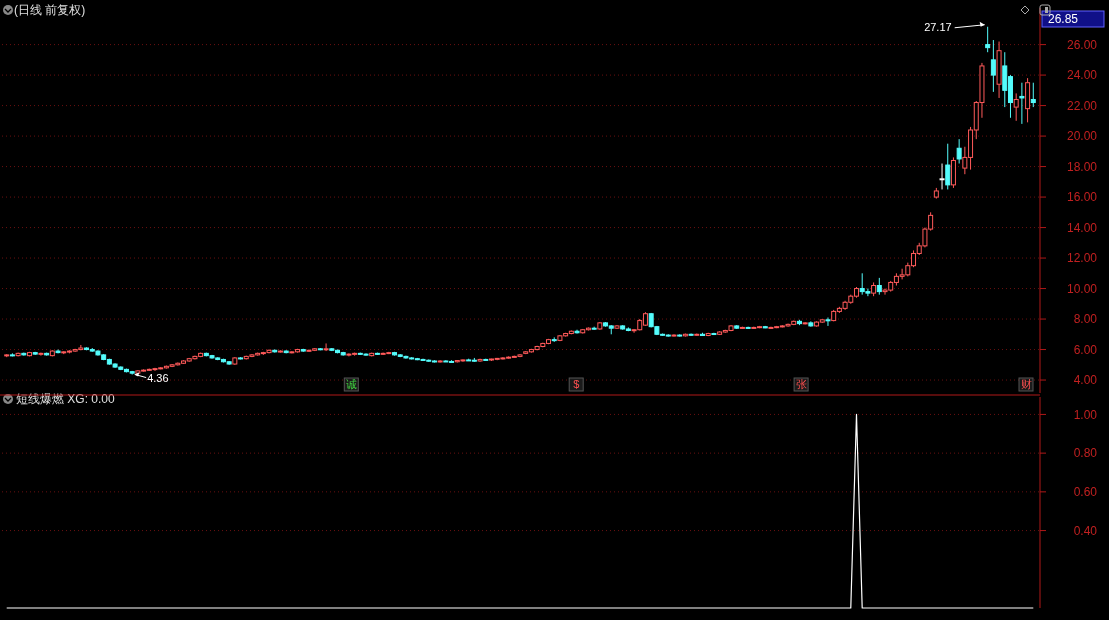 This screenshot has height=620, width=1109. What do you see at coordinates (1063, 19) in the screenshot?
I see `text: 26.85` at bounding box center [1063, 19].